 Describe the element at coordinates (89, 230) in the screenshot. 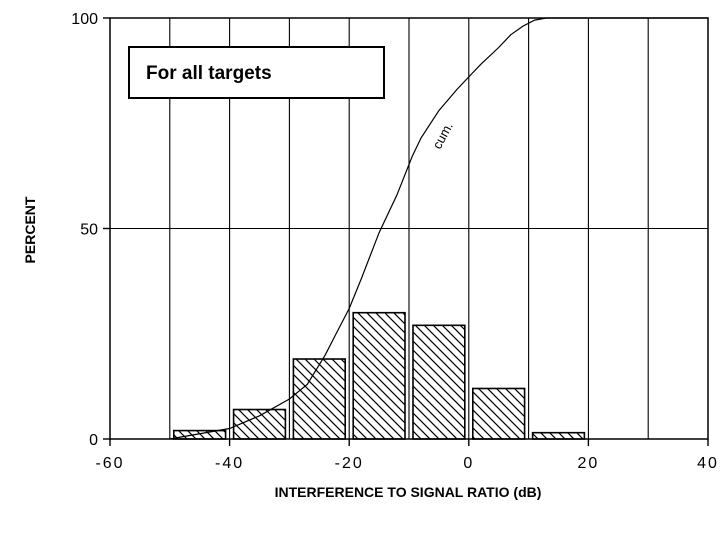

I see `y-tick-label: 50` at that location.